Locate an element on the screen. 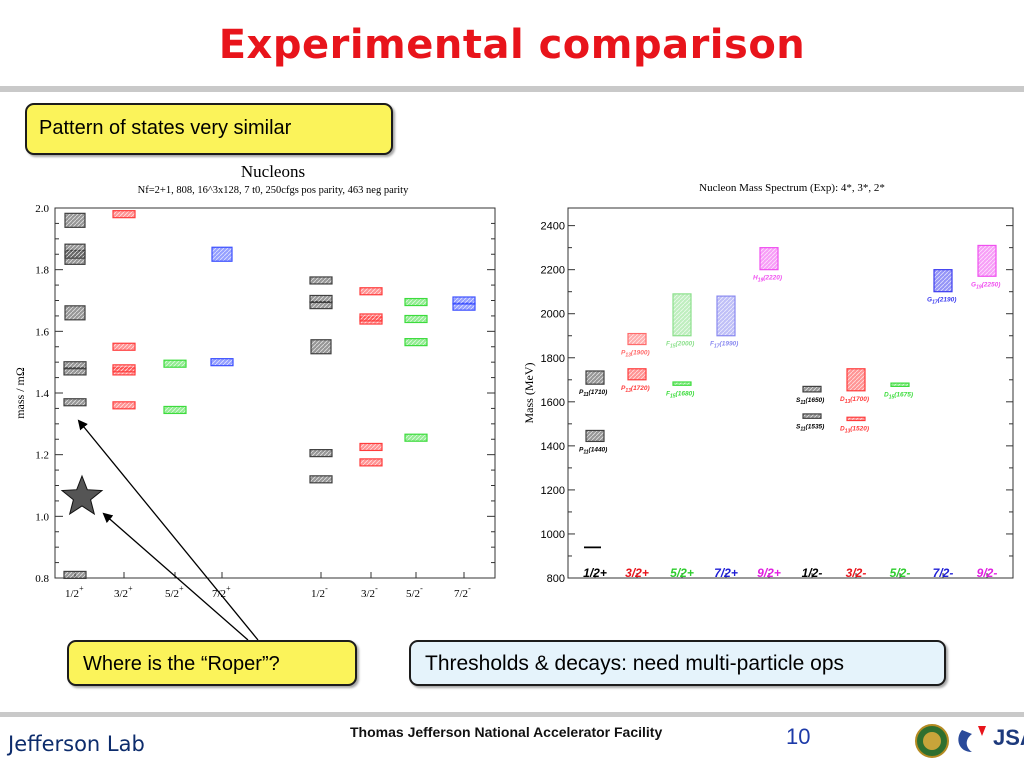 The width and height of the screenshot is (1024, 768). roper-star-icon is located at coordinates (82, 495).